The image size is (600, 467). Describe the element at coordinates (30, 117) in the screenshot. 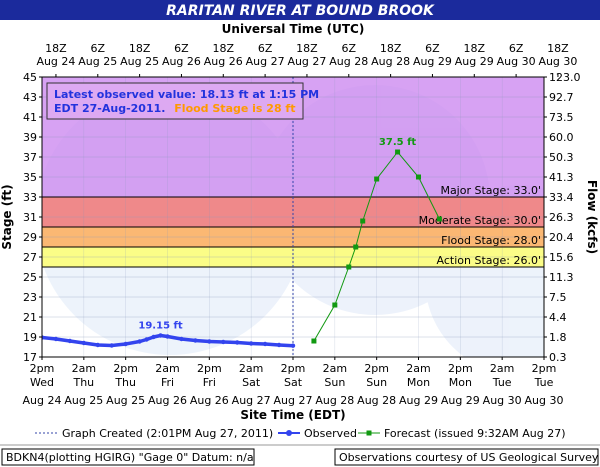

I see `y-tick-label: 41` at that location.